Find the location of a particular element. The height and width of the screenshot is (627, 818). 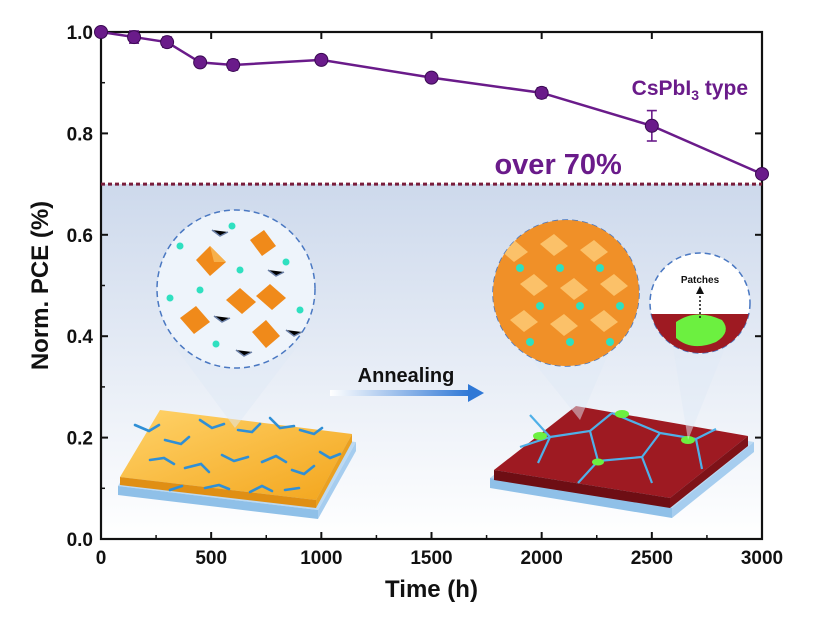

precursor-film is located at coordinates (237, 464).